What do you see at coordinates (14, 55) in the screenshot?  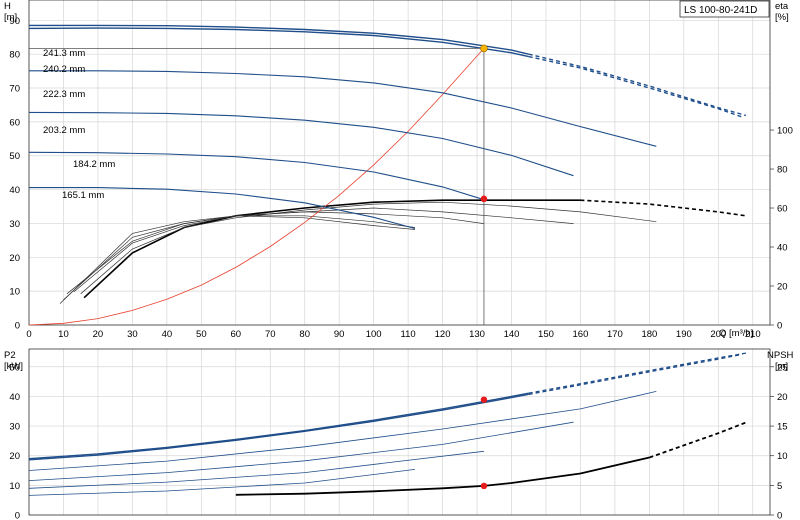 I see `h-tick-label: 80` at bounding box center [14, 55].